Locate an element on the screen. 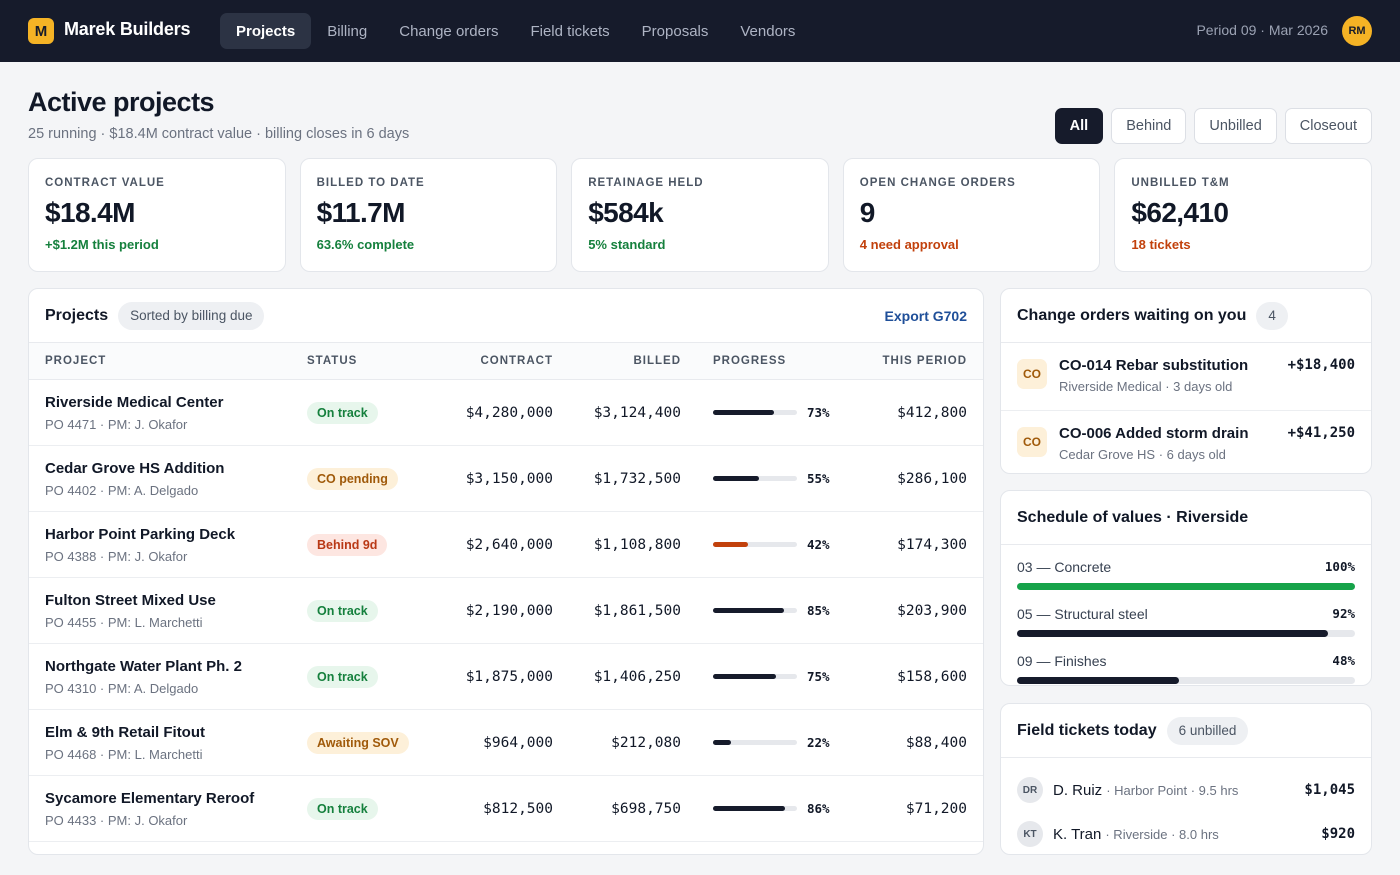 This screenshot has width=1400, height=875. ticket-meta: · Riverside · 8.0 hrs is located at coordinates (1162, 834).